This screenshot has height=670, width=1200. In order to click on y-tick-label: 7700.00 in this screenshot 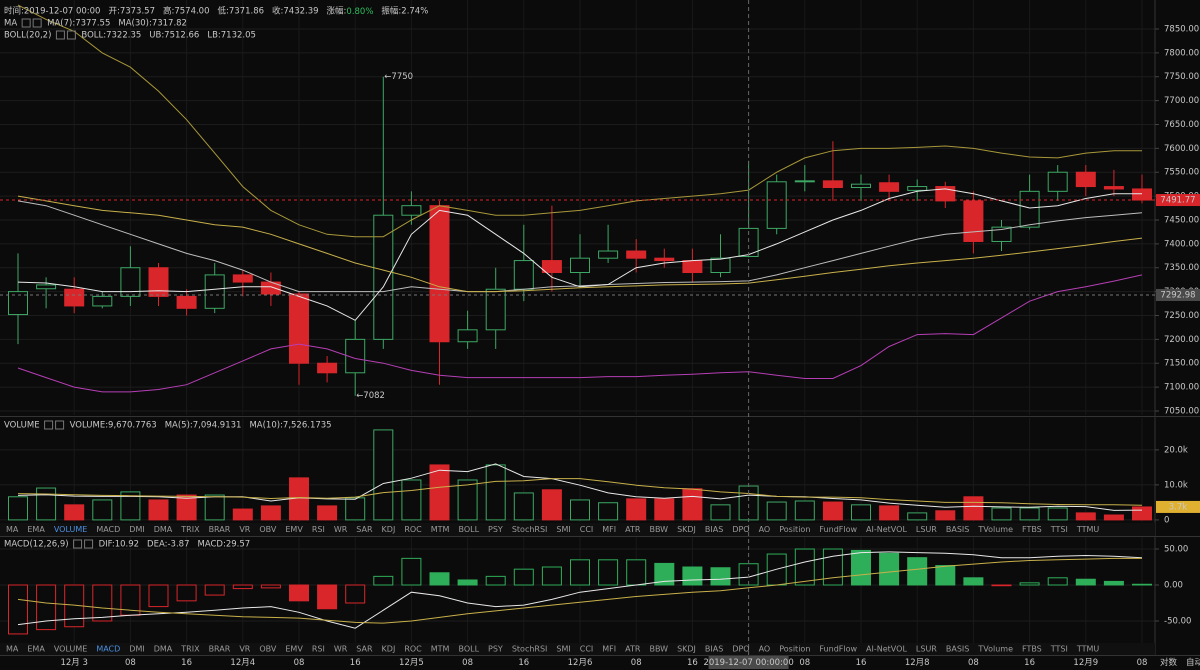, I will do `click(1181, 101)`.